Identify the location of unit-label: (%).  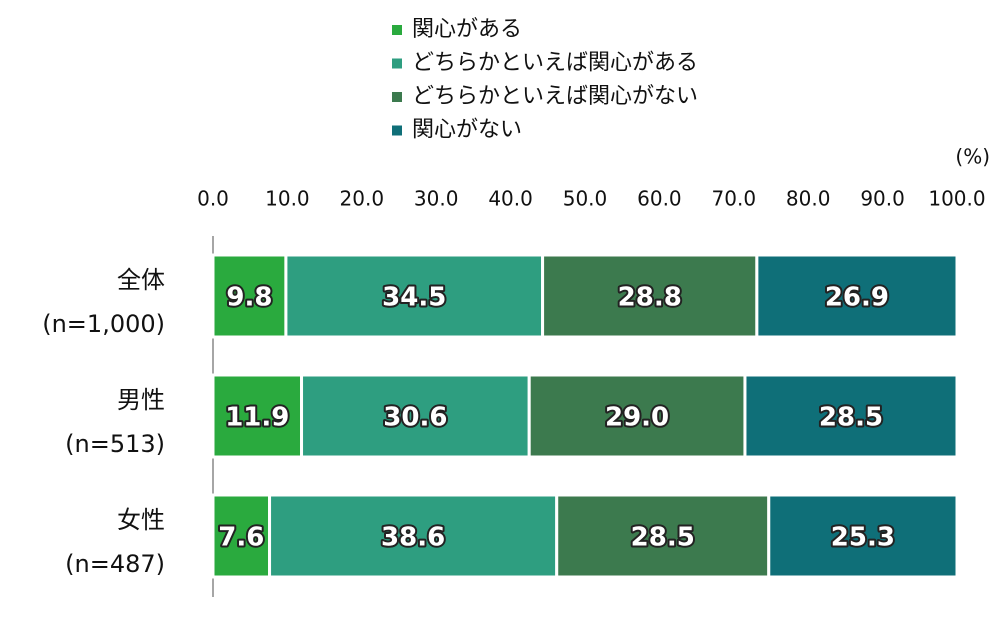
(972, 157).